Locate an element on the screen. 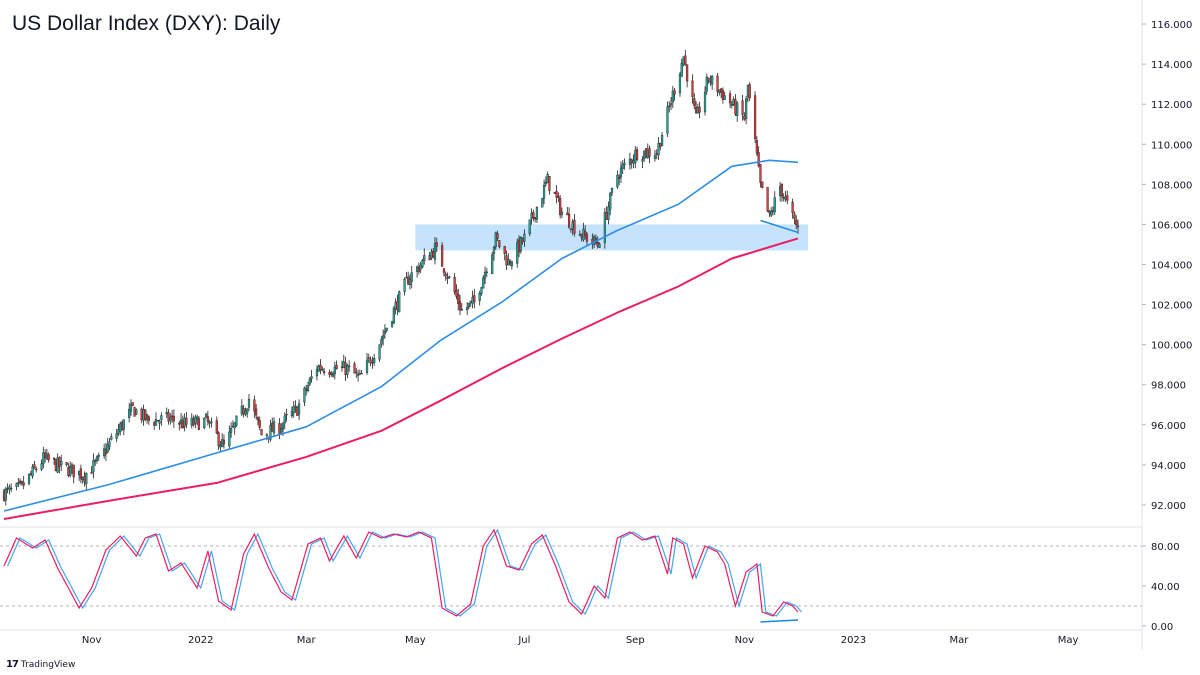 The height and width of the screenshot is (675, 1200). tradingview-logo: 17 TradingView is located at coordinates (40, 664).